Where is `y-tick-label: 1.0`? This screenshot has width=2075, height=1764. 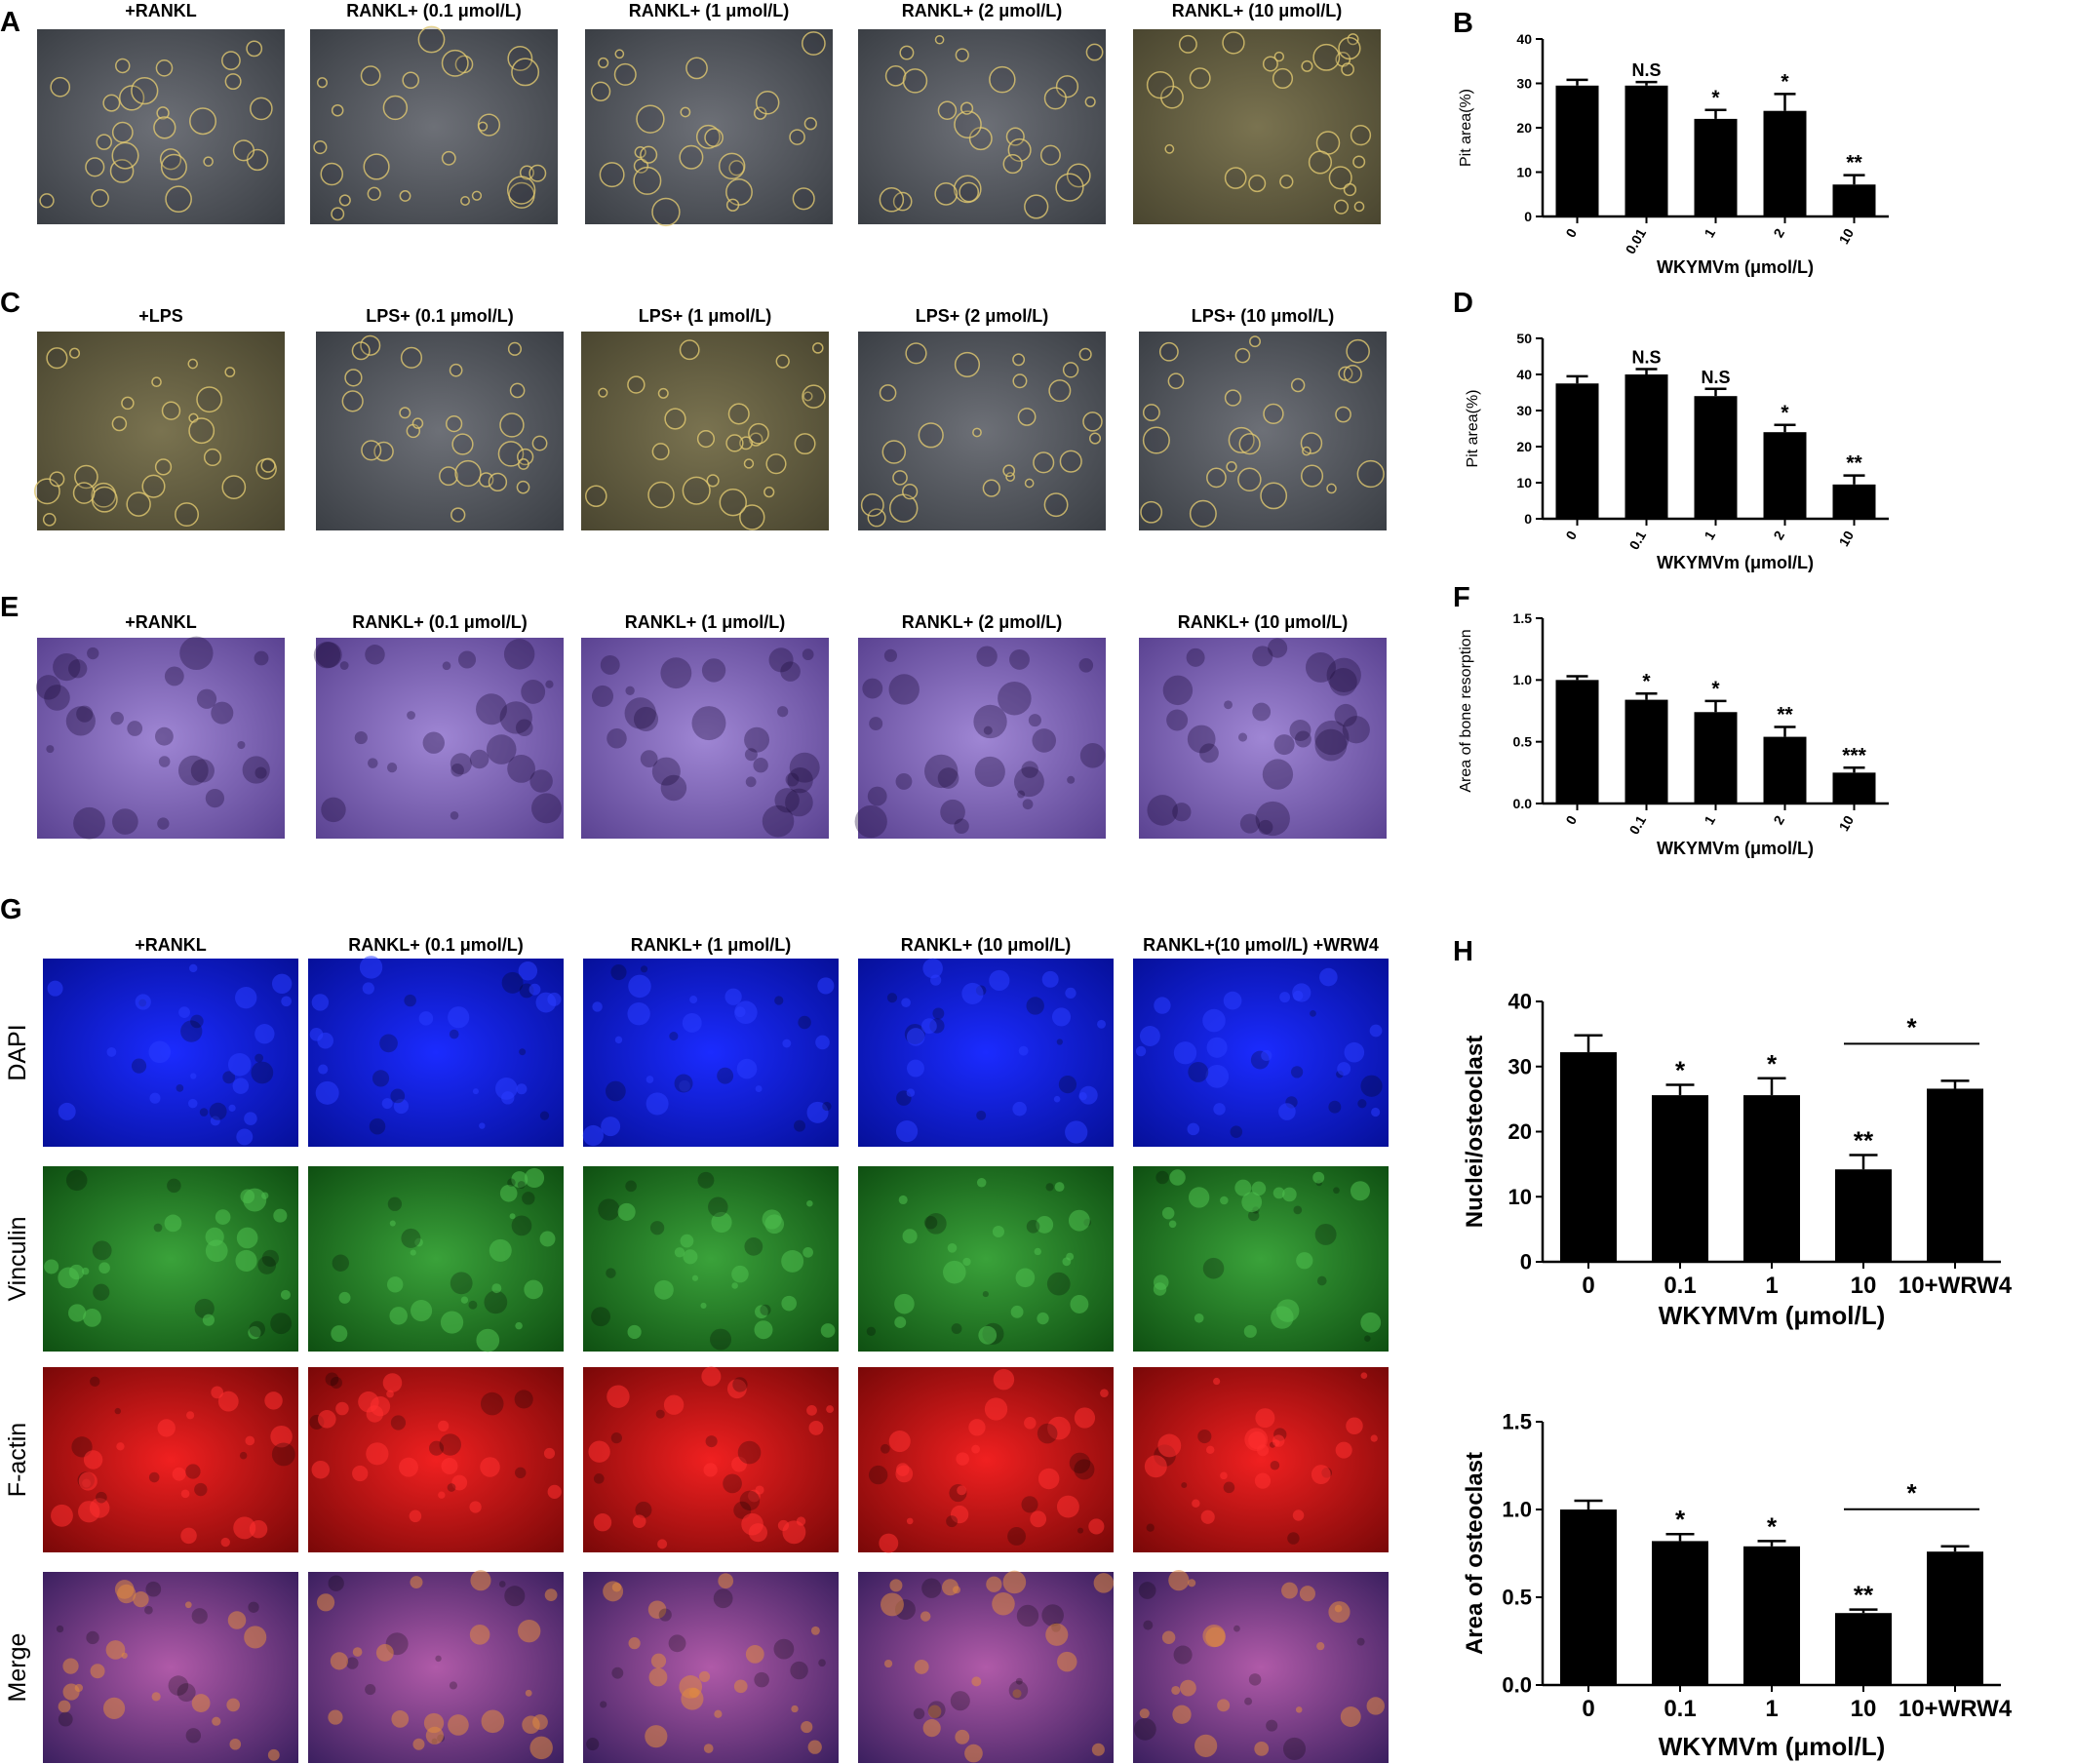
y-tick-label: 1.0 is located at coordinates (1517, 1510).